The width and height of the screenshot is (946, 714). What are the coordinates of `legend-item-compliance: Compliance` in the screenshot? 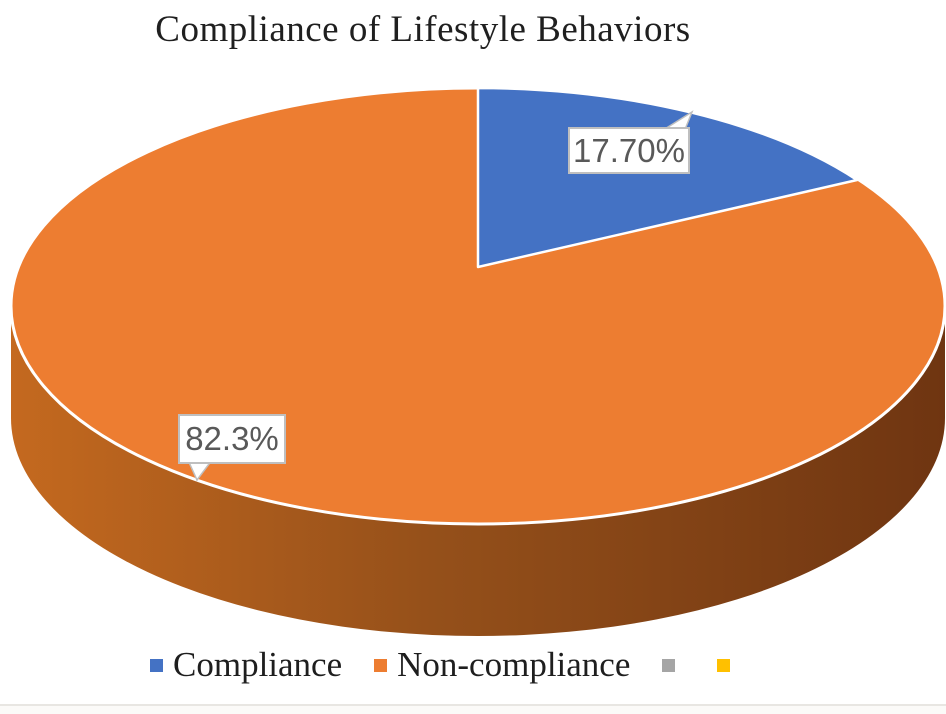 It's located at (246, 665).